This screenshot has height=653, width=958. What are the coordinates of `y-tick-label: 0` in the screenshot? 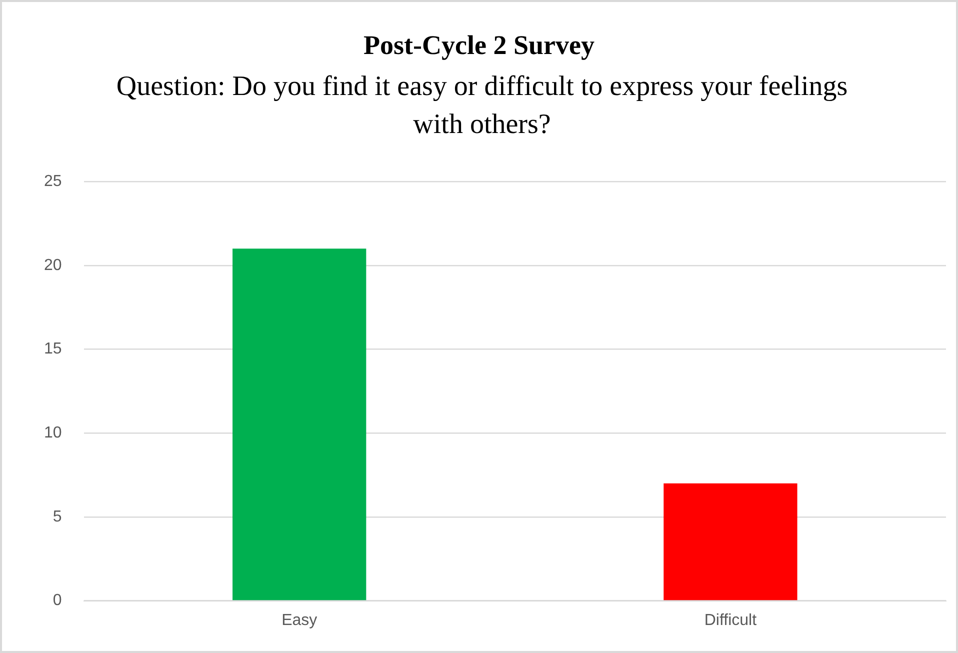 It's located at (57, 601).